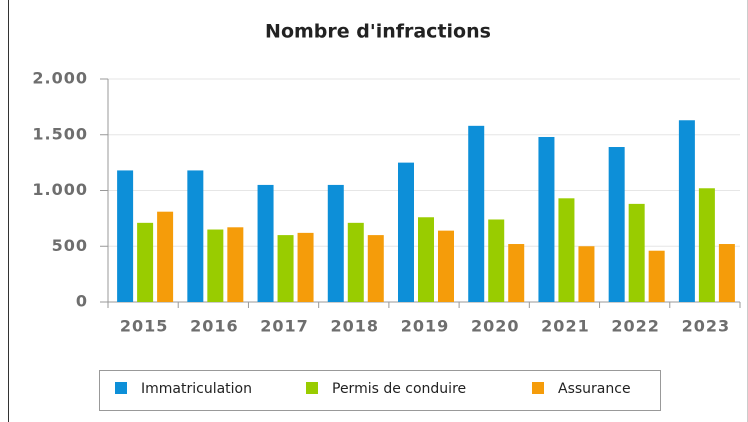 The height and width of the screenshot is (422, 748). What do you see at coordinates (214, 326) in the screenshot?
I see `x-tick-label: 2016` at bounding box center [214, 326].